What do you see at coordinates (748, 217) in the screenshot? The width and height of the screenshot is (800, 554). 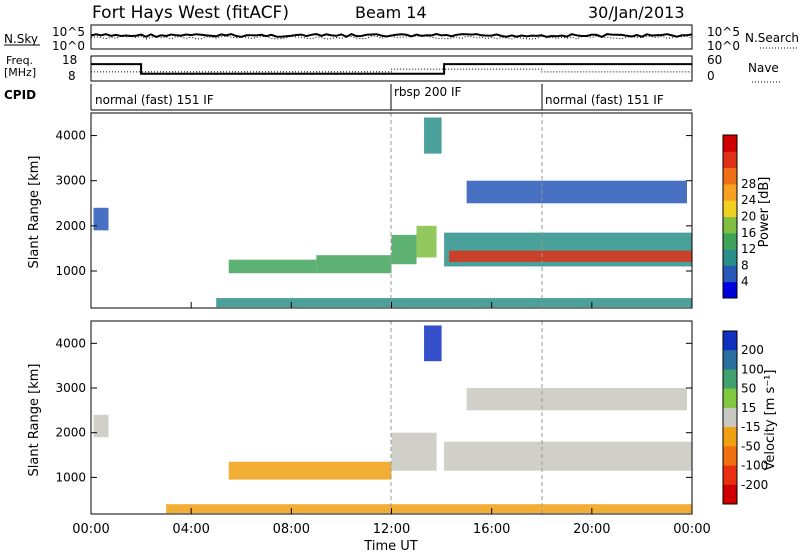 I see `colorbar-tick-4: 20` at bounding box center [748, 217].